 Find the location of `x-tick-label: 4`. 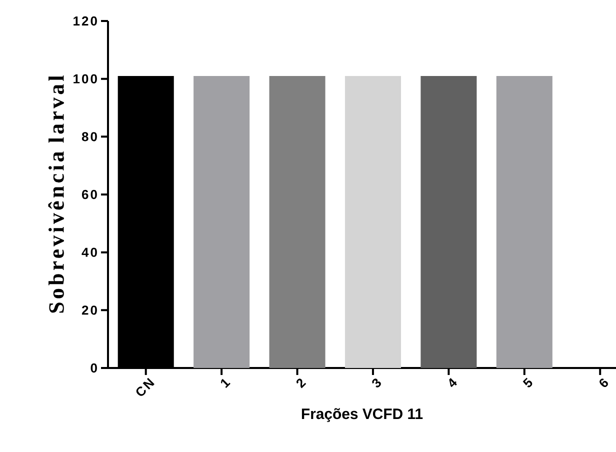

x-tick-label: 4 is located at coordinates (453, 383).